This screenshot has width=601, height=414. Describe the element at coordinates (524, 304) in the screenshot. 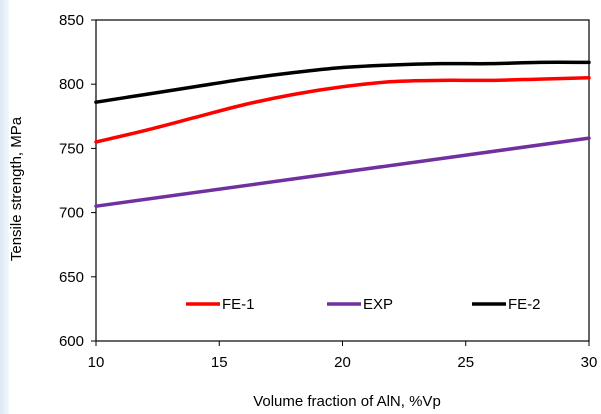

I see `legend-label-fe-2: FE-2` at that location.